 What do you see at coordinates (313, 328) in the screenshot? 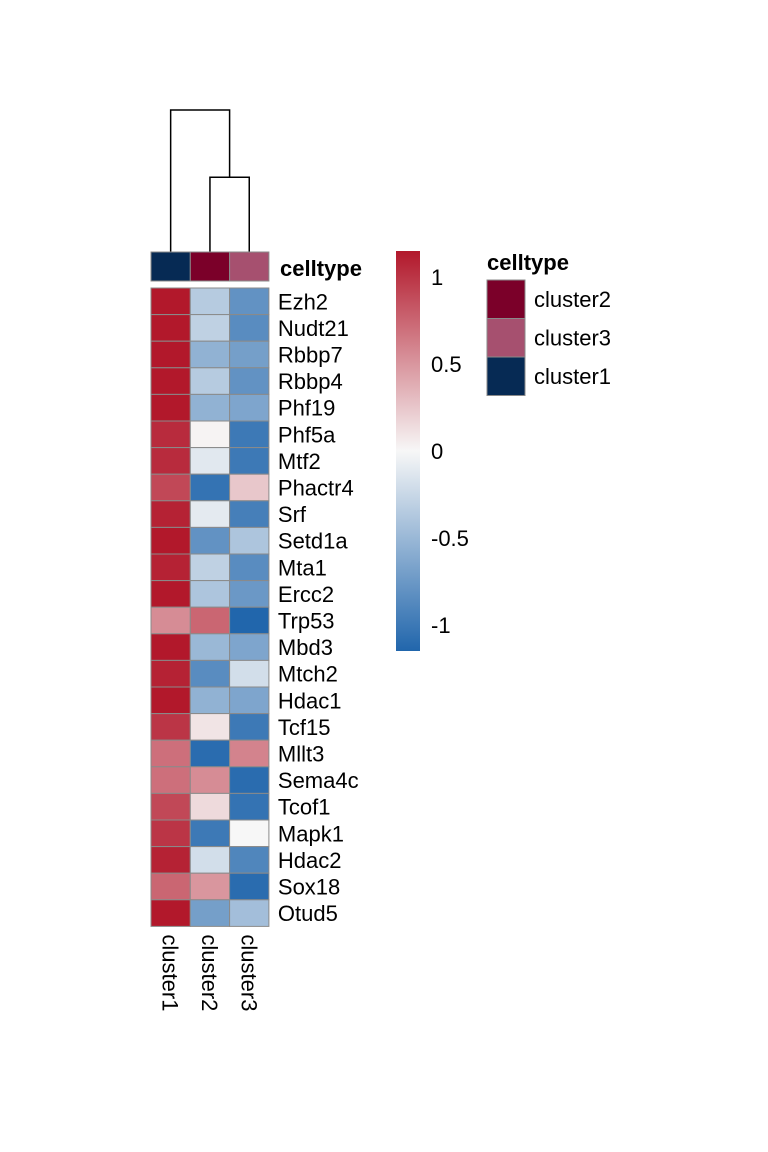
I see `row-label: Nudt21` at bounding box center [313, 328].